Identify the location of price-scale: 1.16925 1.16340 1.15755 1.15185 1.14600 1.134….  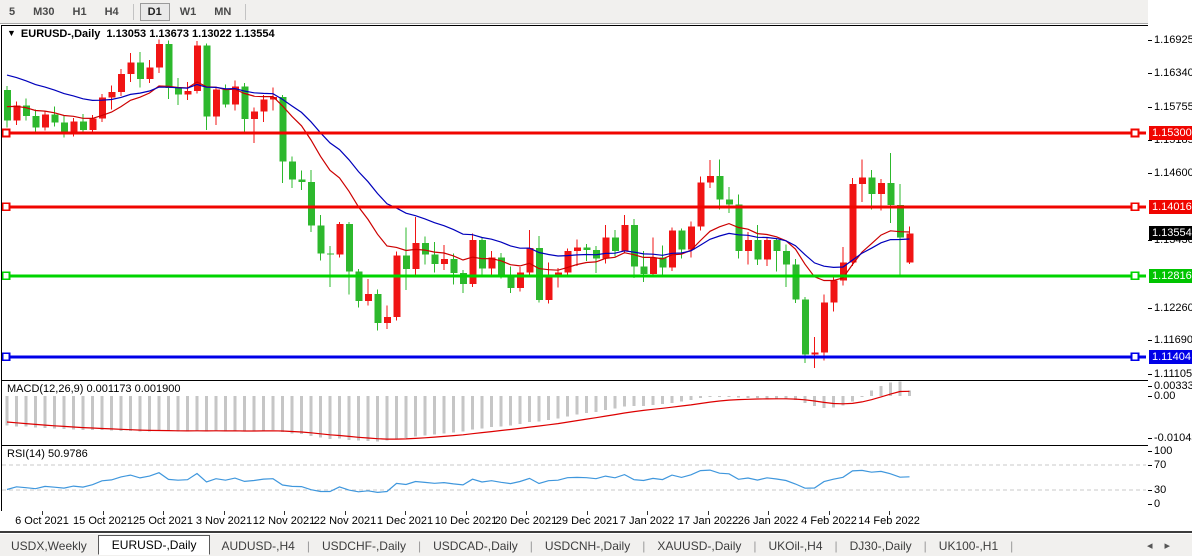
(1170, 265).